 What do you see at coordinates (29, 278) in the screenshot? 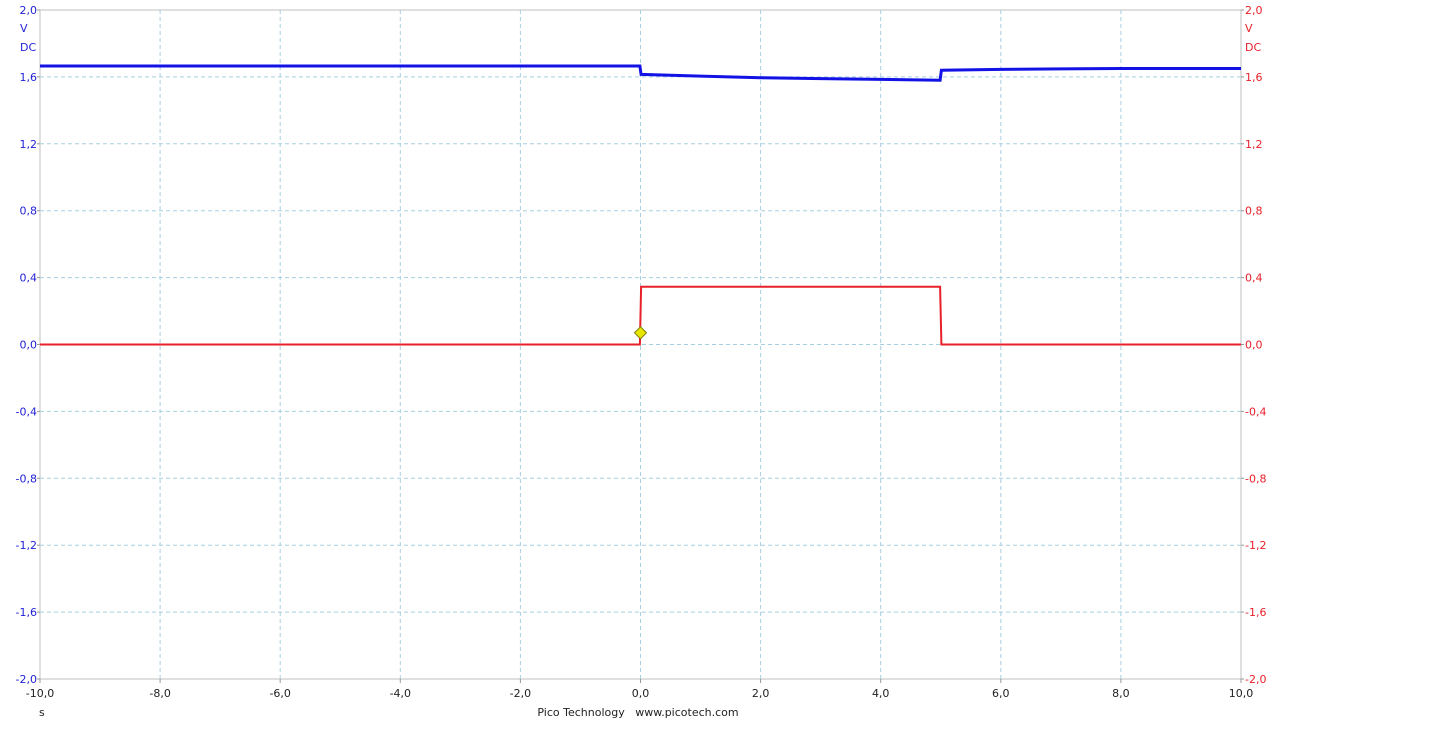
I see `left-y-tick-label: 0,4` at bounding box center [29, 278].